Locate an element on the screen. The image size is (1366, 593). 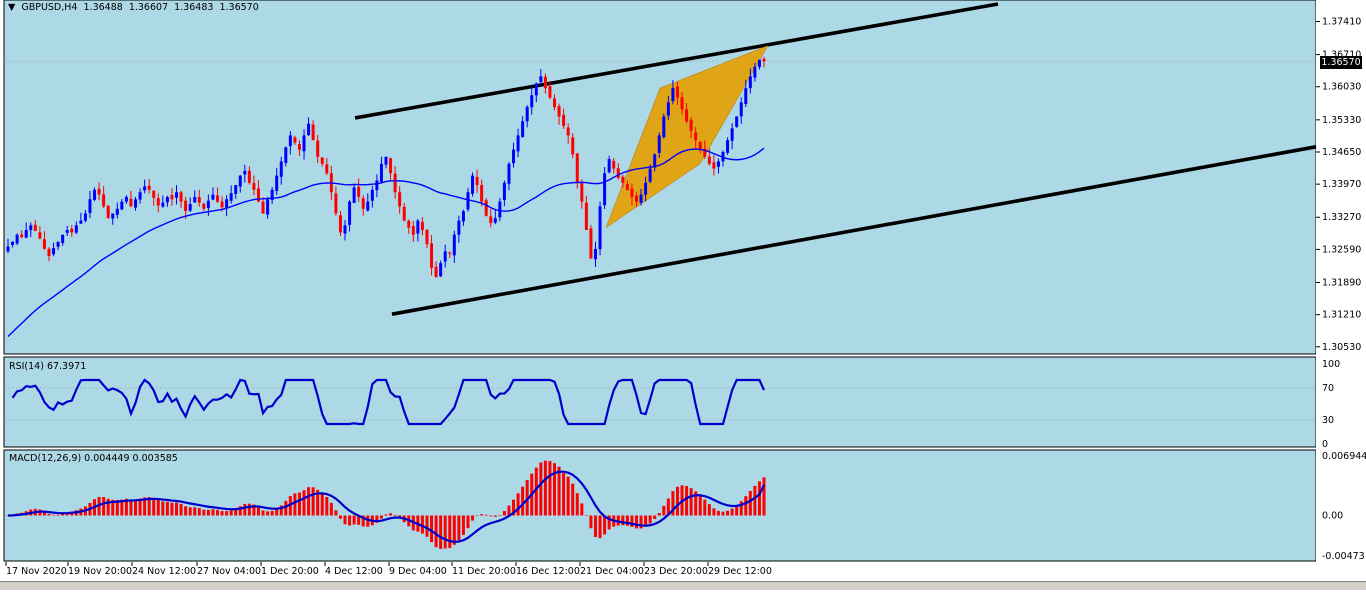
rsi-panel is located at coordinates (660, 402).